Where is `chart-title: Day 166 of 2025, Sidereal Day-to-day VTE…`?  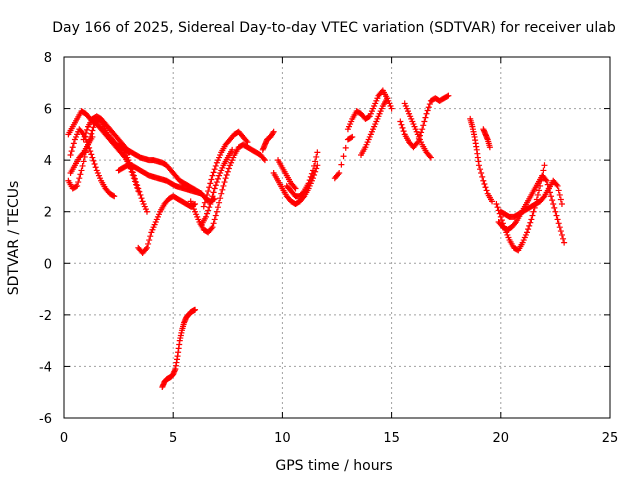 chart-title: Day 166 of 2025, Sidereal Day-to-day VTE… is located at coordinates (334, 28).